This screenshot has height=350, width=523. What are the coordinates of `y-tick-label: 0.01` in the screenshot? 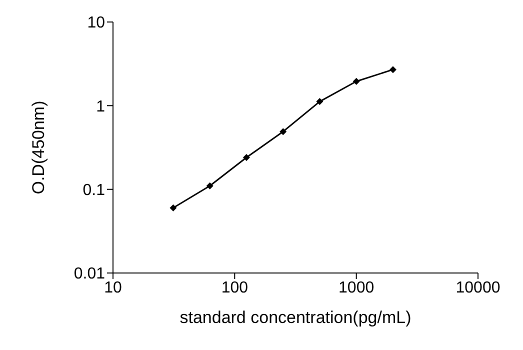 It's located at (90, 274).